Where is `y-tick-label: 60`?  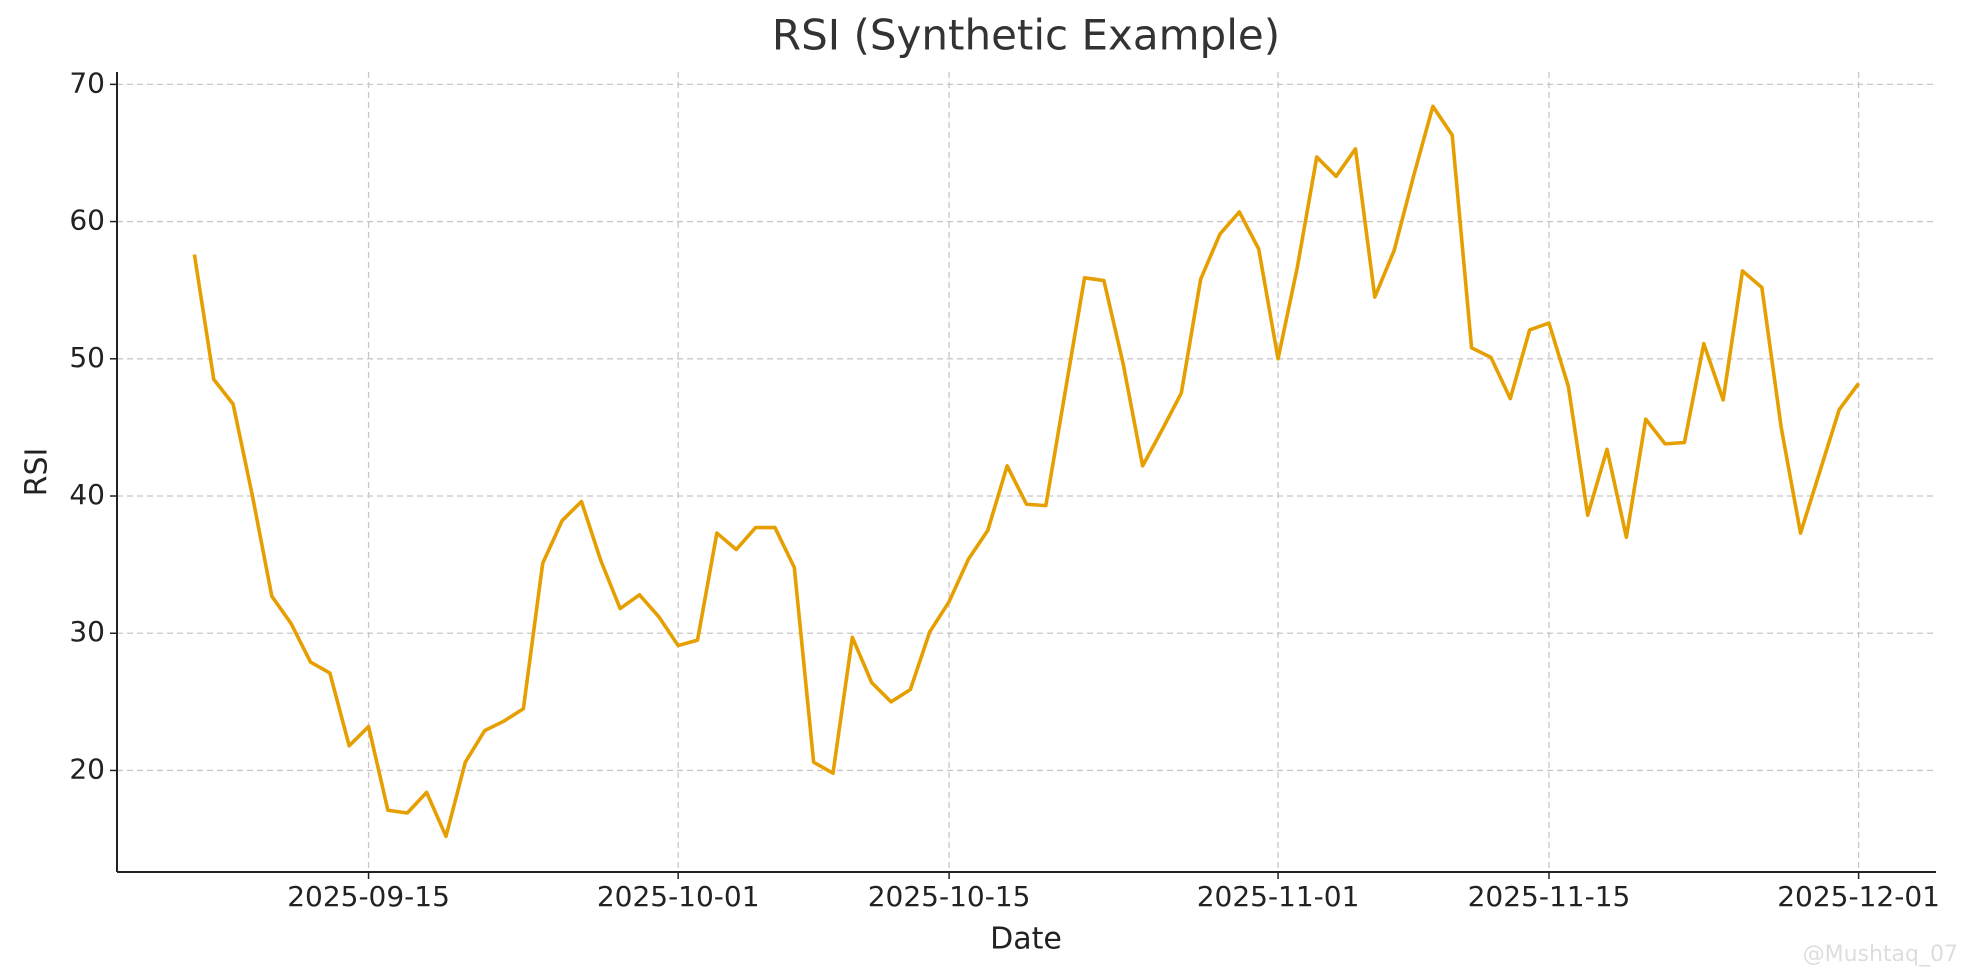 y-tick-label: 60 is located at coordinates (87, 220).